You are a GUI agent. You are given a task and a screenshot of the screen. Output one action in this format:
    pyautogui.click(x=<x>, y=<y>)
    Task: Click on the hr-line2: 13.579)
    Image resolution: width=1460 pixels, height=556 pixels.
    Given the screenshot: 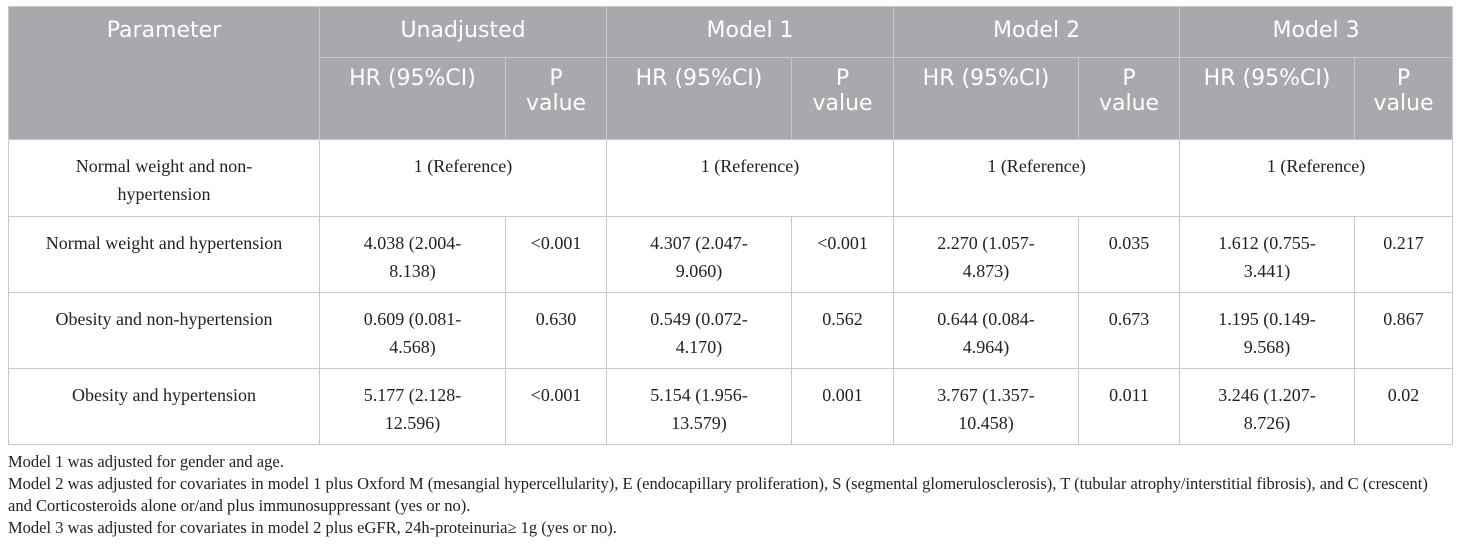 What is the action you would take?
    pyautogui.click(x=699, y=423)
    